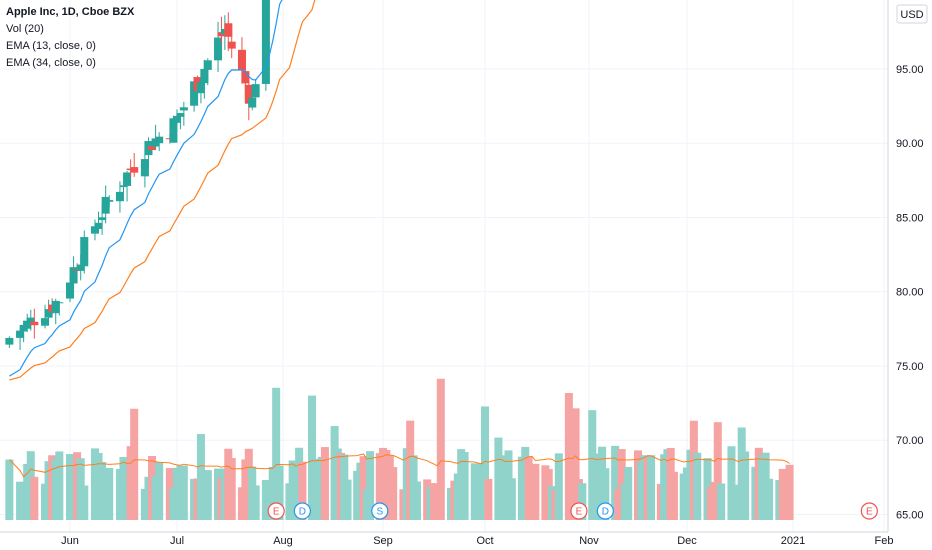 This screenshot has width=932, height=550. I want to click on currency-badge, so click(912, 14).